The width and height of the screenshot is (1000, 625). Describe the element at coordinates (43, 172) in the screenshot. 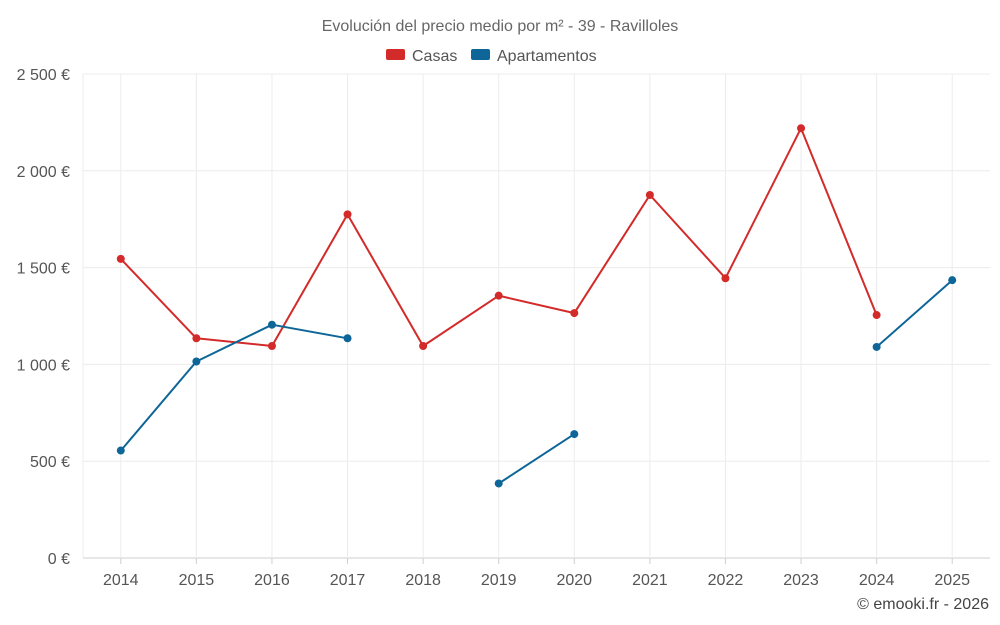

I see `y-tick-label: 2 000 €` at that location.